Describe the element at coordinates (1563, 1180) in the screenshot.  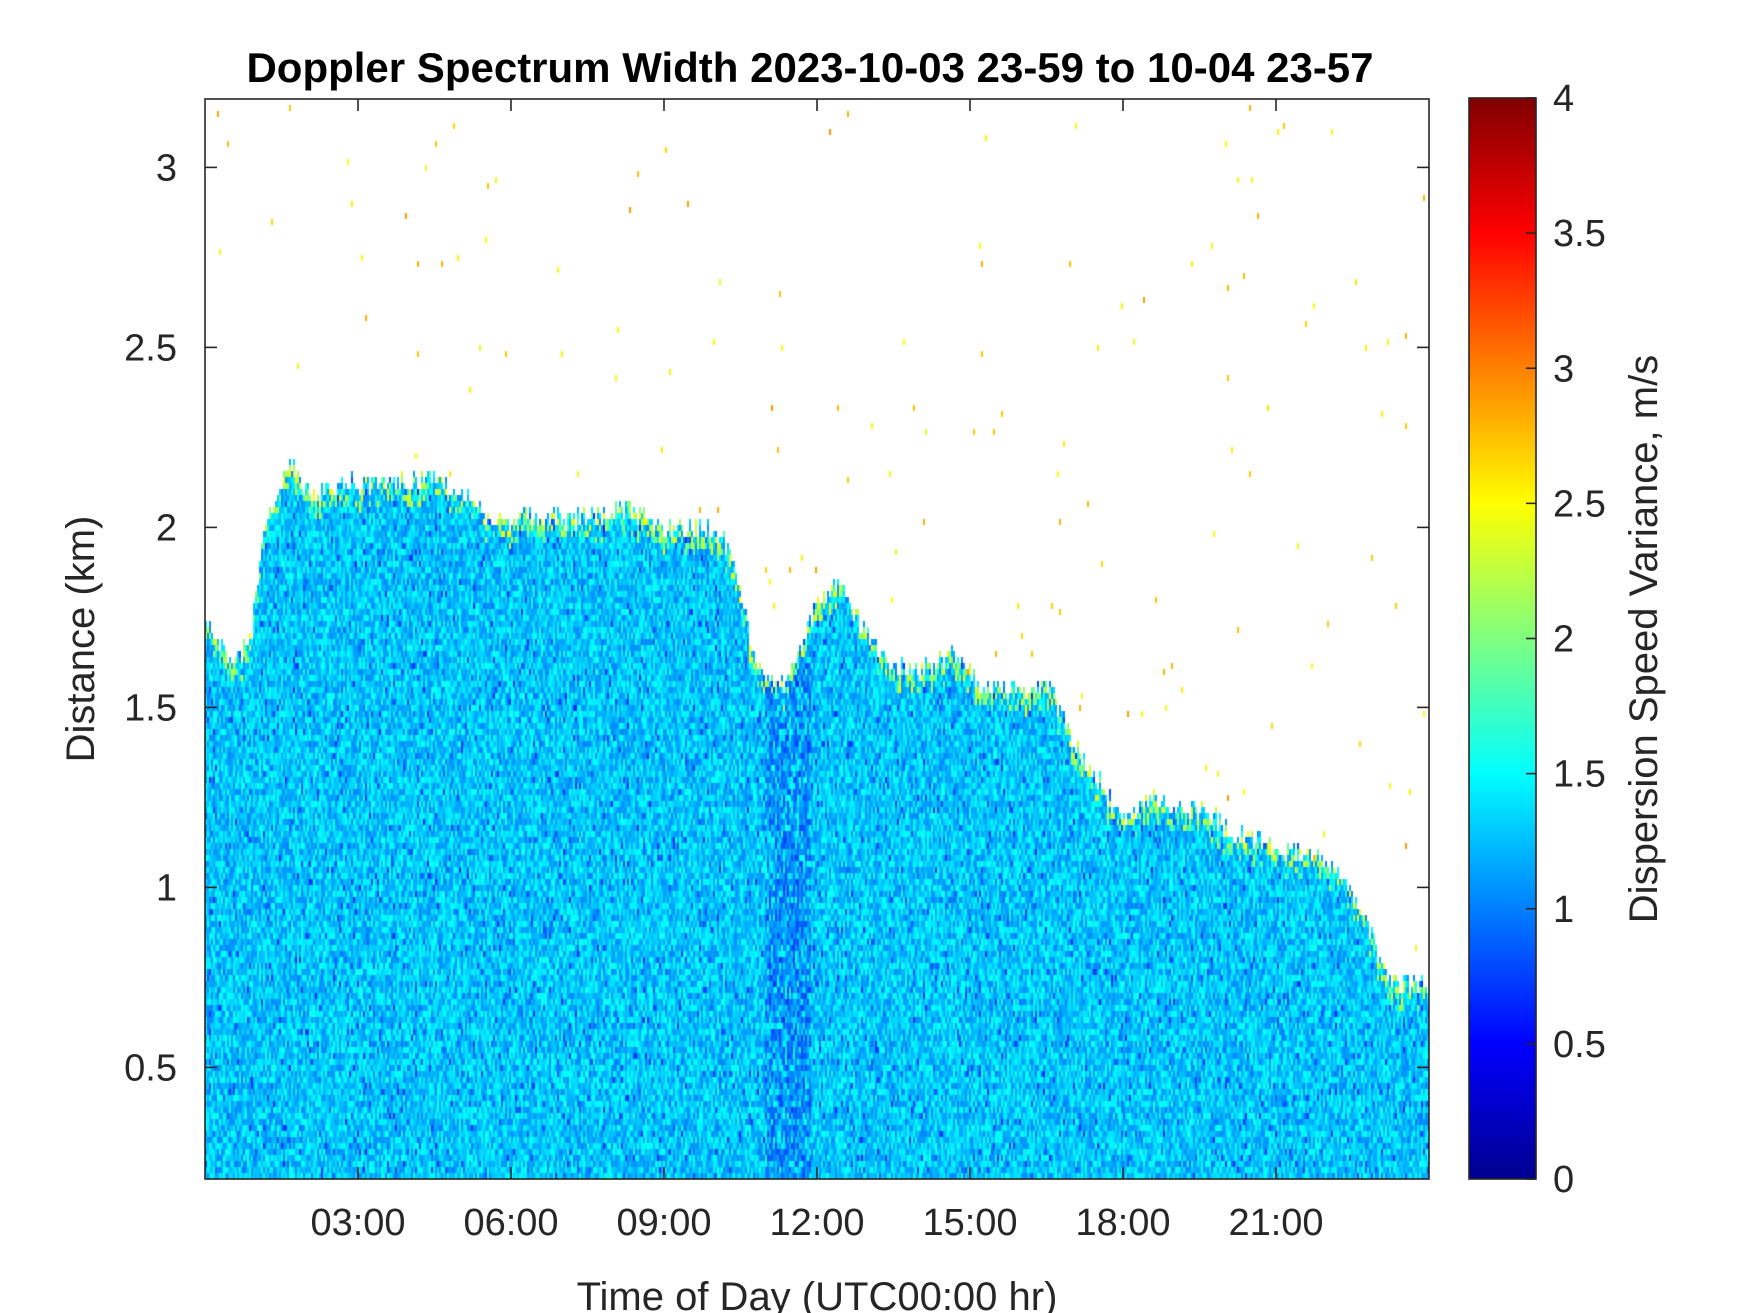
I see `colorbar-tick-label: 0` at that location.